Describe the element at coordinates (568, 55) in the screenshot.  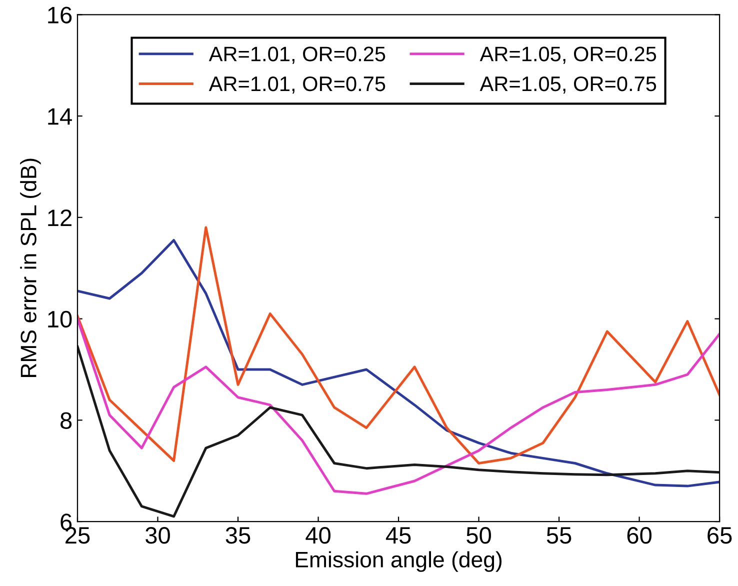
I see `legend-label: AR=1.05, OR=0.25` at that location.